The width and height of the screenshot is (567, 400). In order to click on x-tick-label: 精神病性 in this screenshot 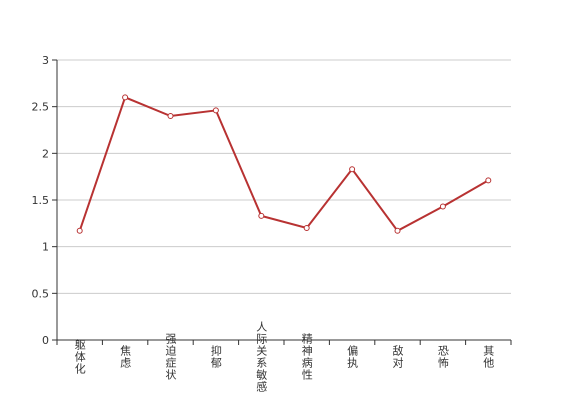, I will do `click(306, 357)`.